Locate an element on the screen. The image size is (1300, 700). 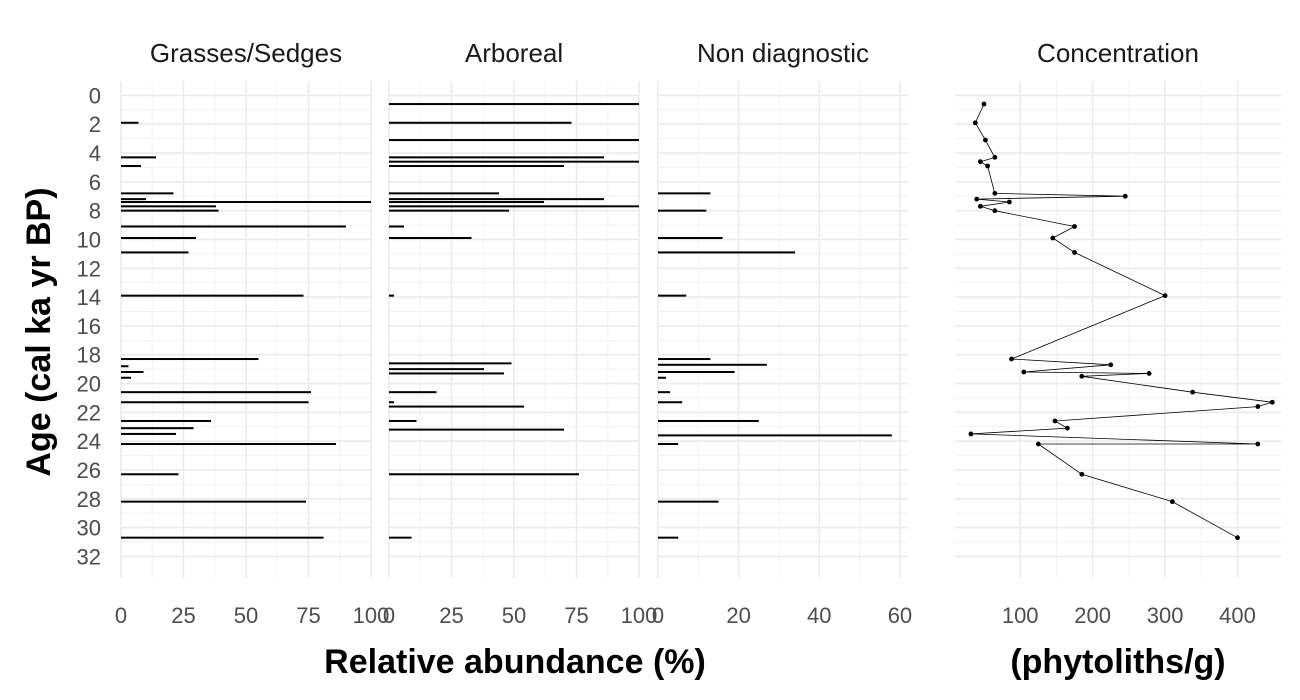
x-tick-label: 300 is located at coordinates (1165, 615).